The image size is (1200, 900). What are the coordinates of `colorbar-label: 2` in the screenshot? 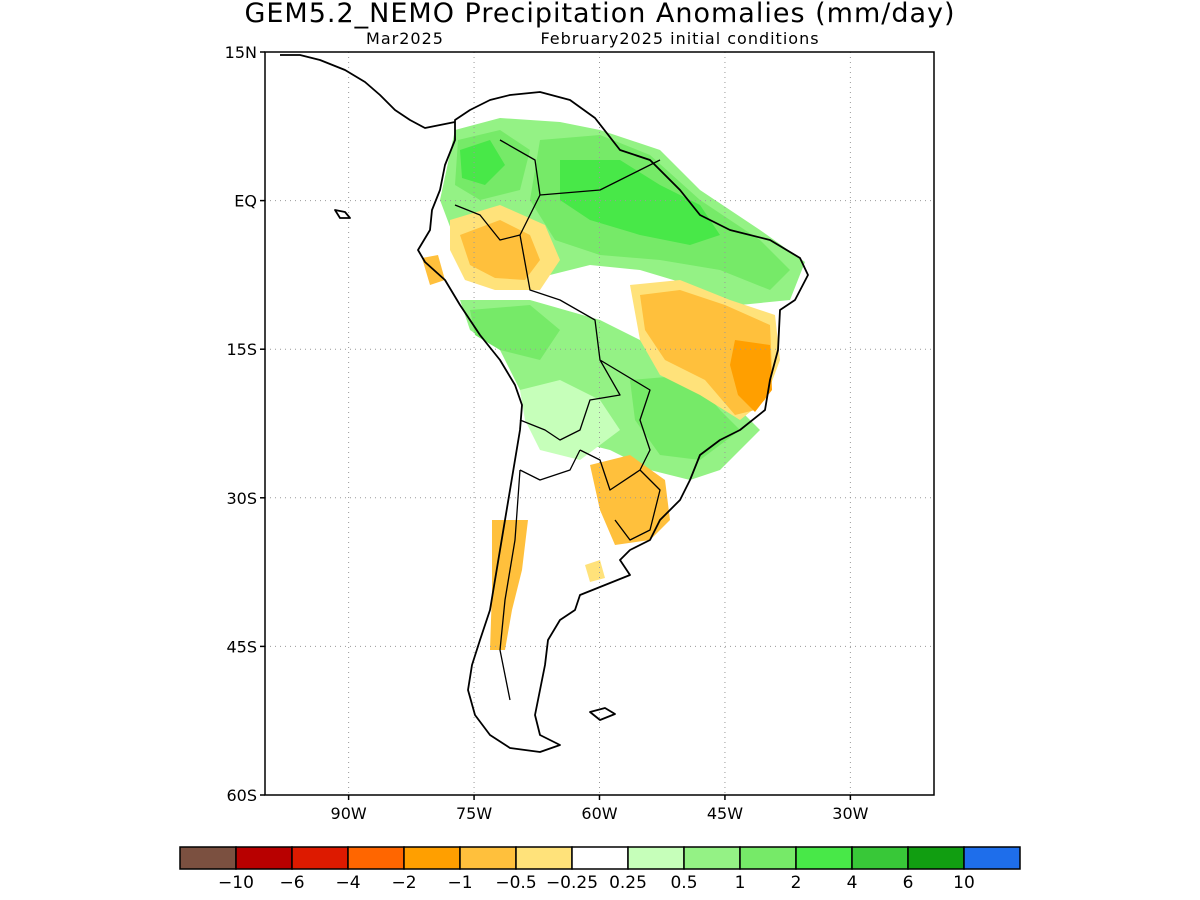 It's located at (796, 883).